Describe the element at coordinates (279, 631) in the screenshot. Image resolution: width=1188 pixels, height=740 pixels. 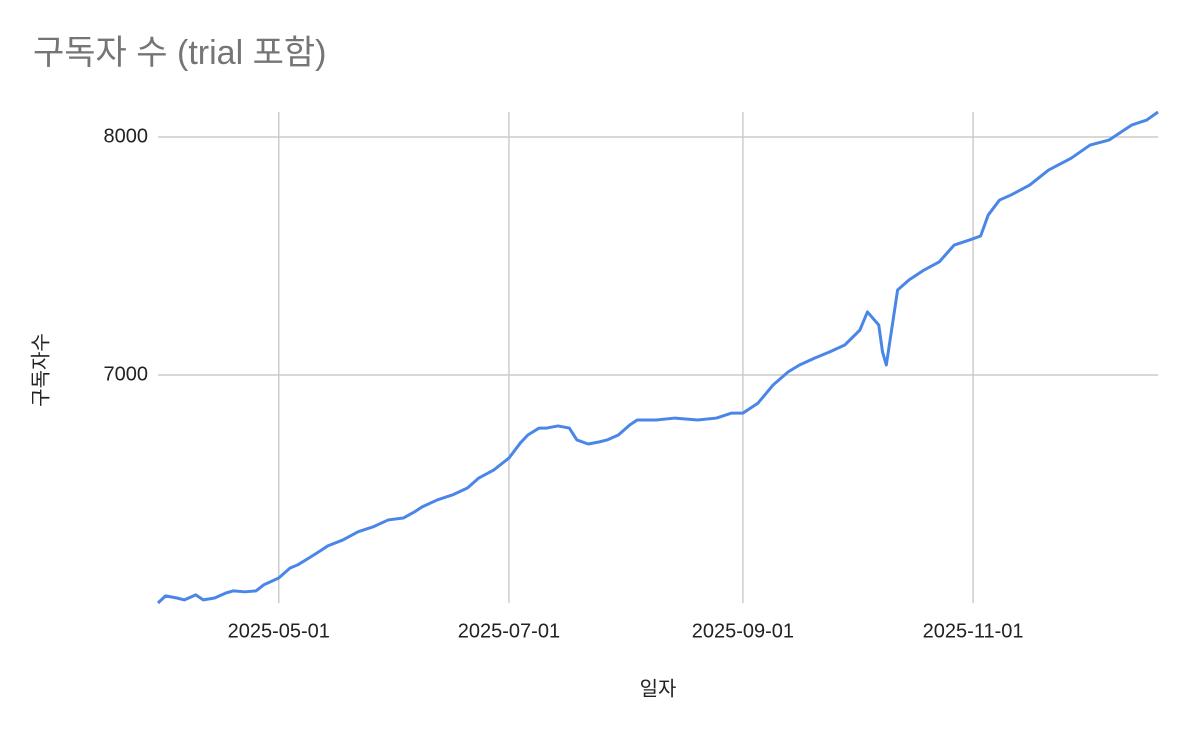
I see `x-tick-label: 2025-05-01` at that location.